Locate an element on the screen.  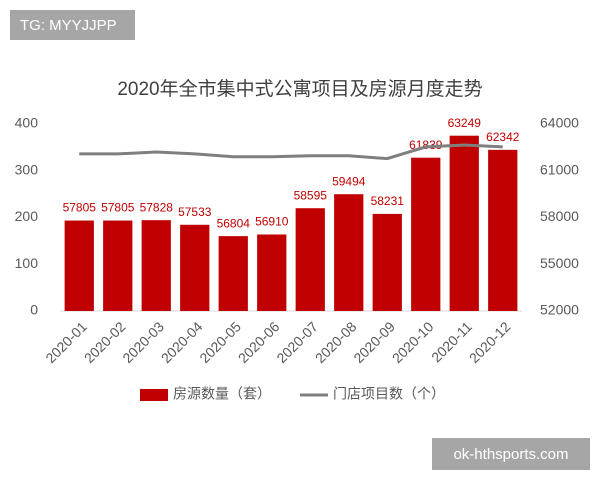
y2-tick-label: 52000 is located at coordinates (559, 310).